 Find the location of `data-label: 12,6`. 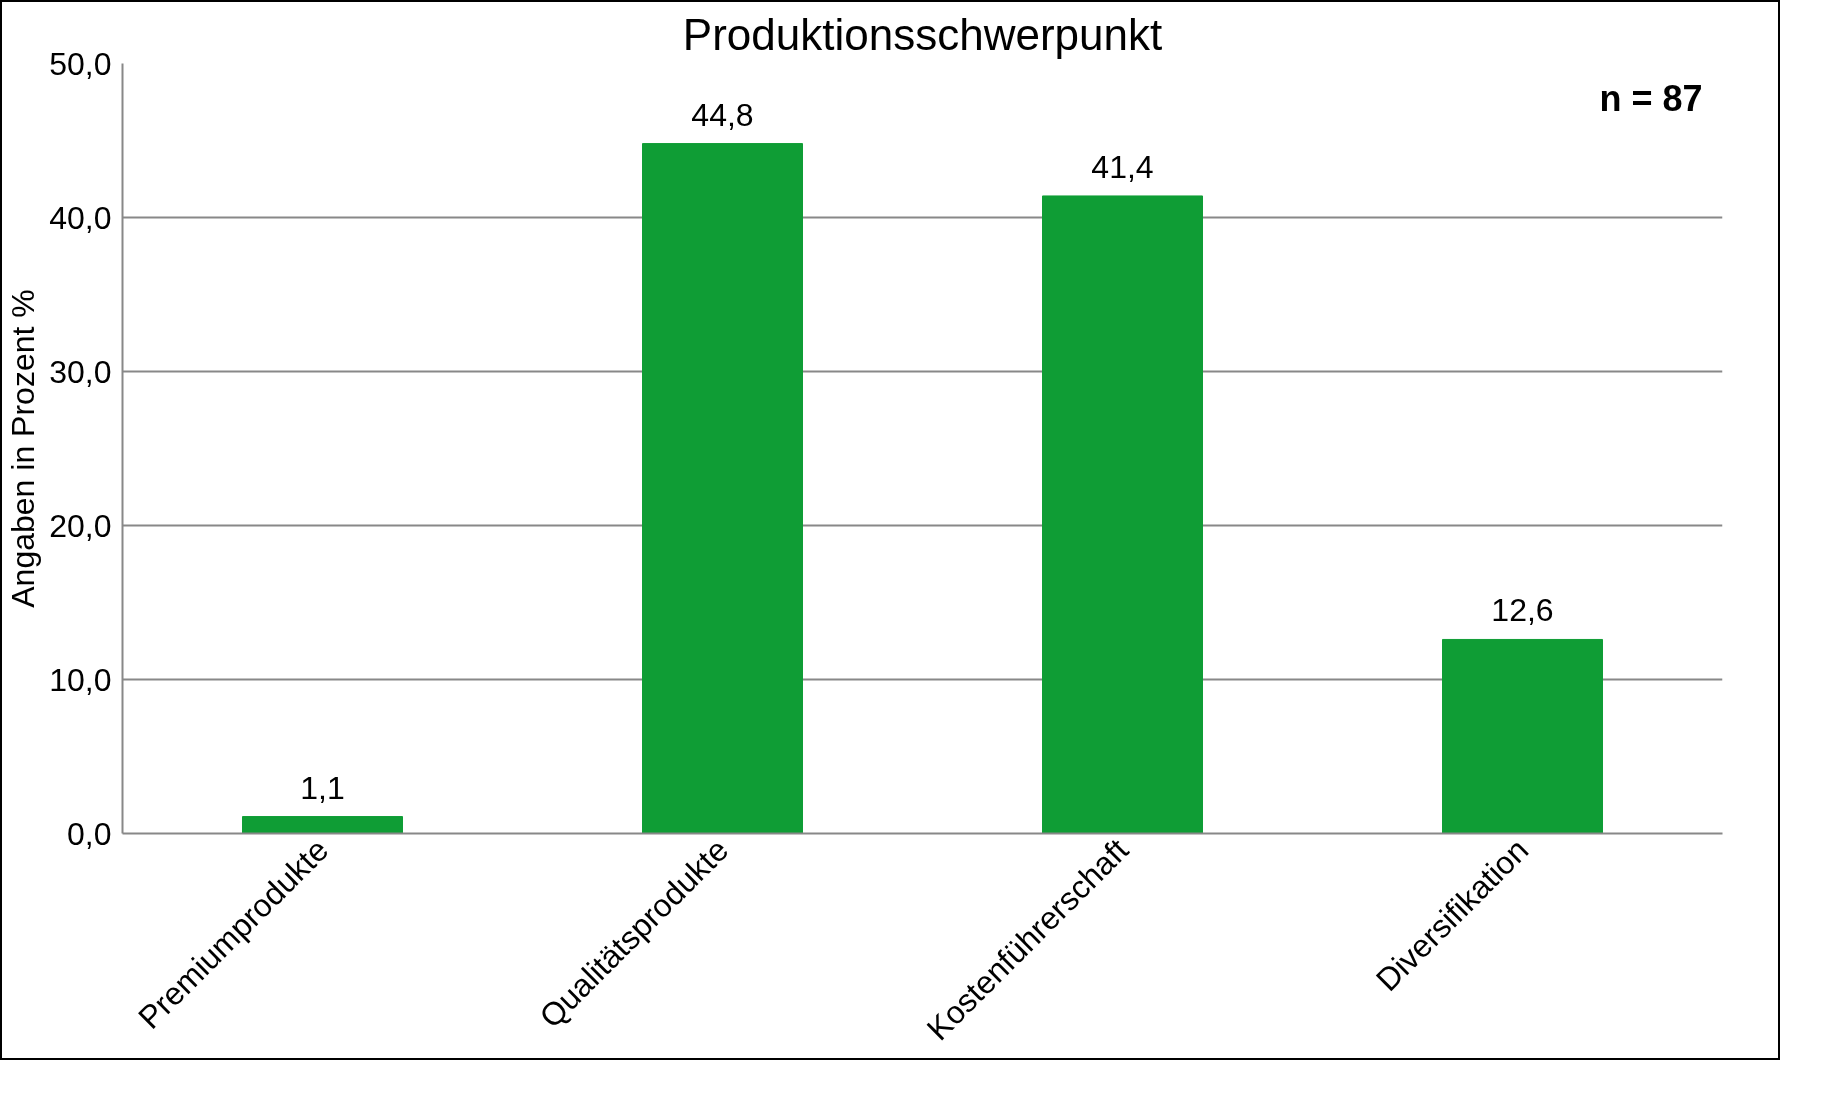

data-label: 12,6 is located at coordinates (1522, 610).